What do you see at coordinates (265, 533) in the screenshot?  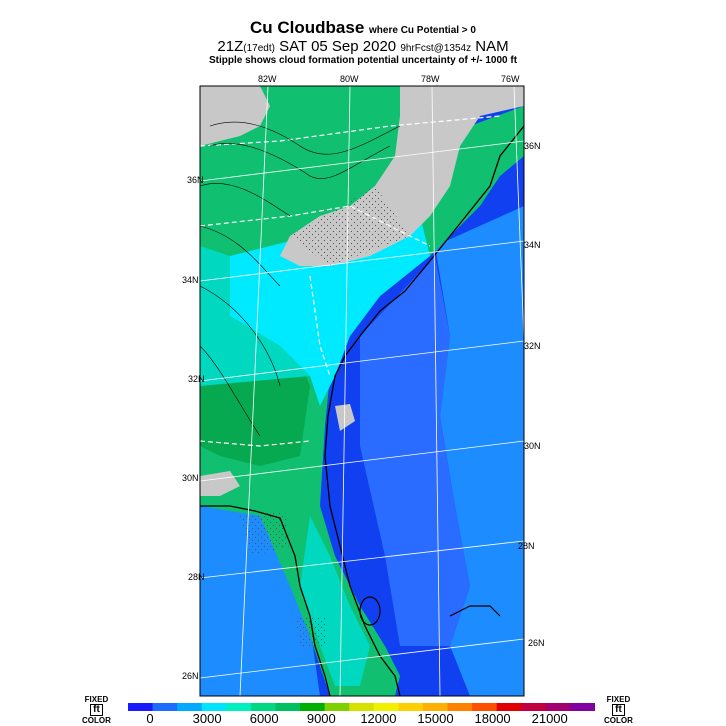 I see `stipple-gulf` at bounding box center [265, 533].